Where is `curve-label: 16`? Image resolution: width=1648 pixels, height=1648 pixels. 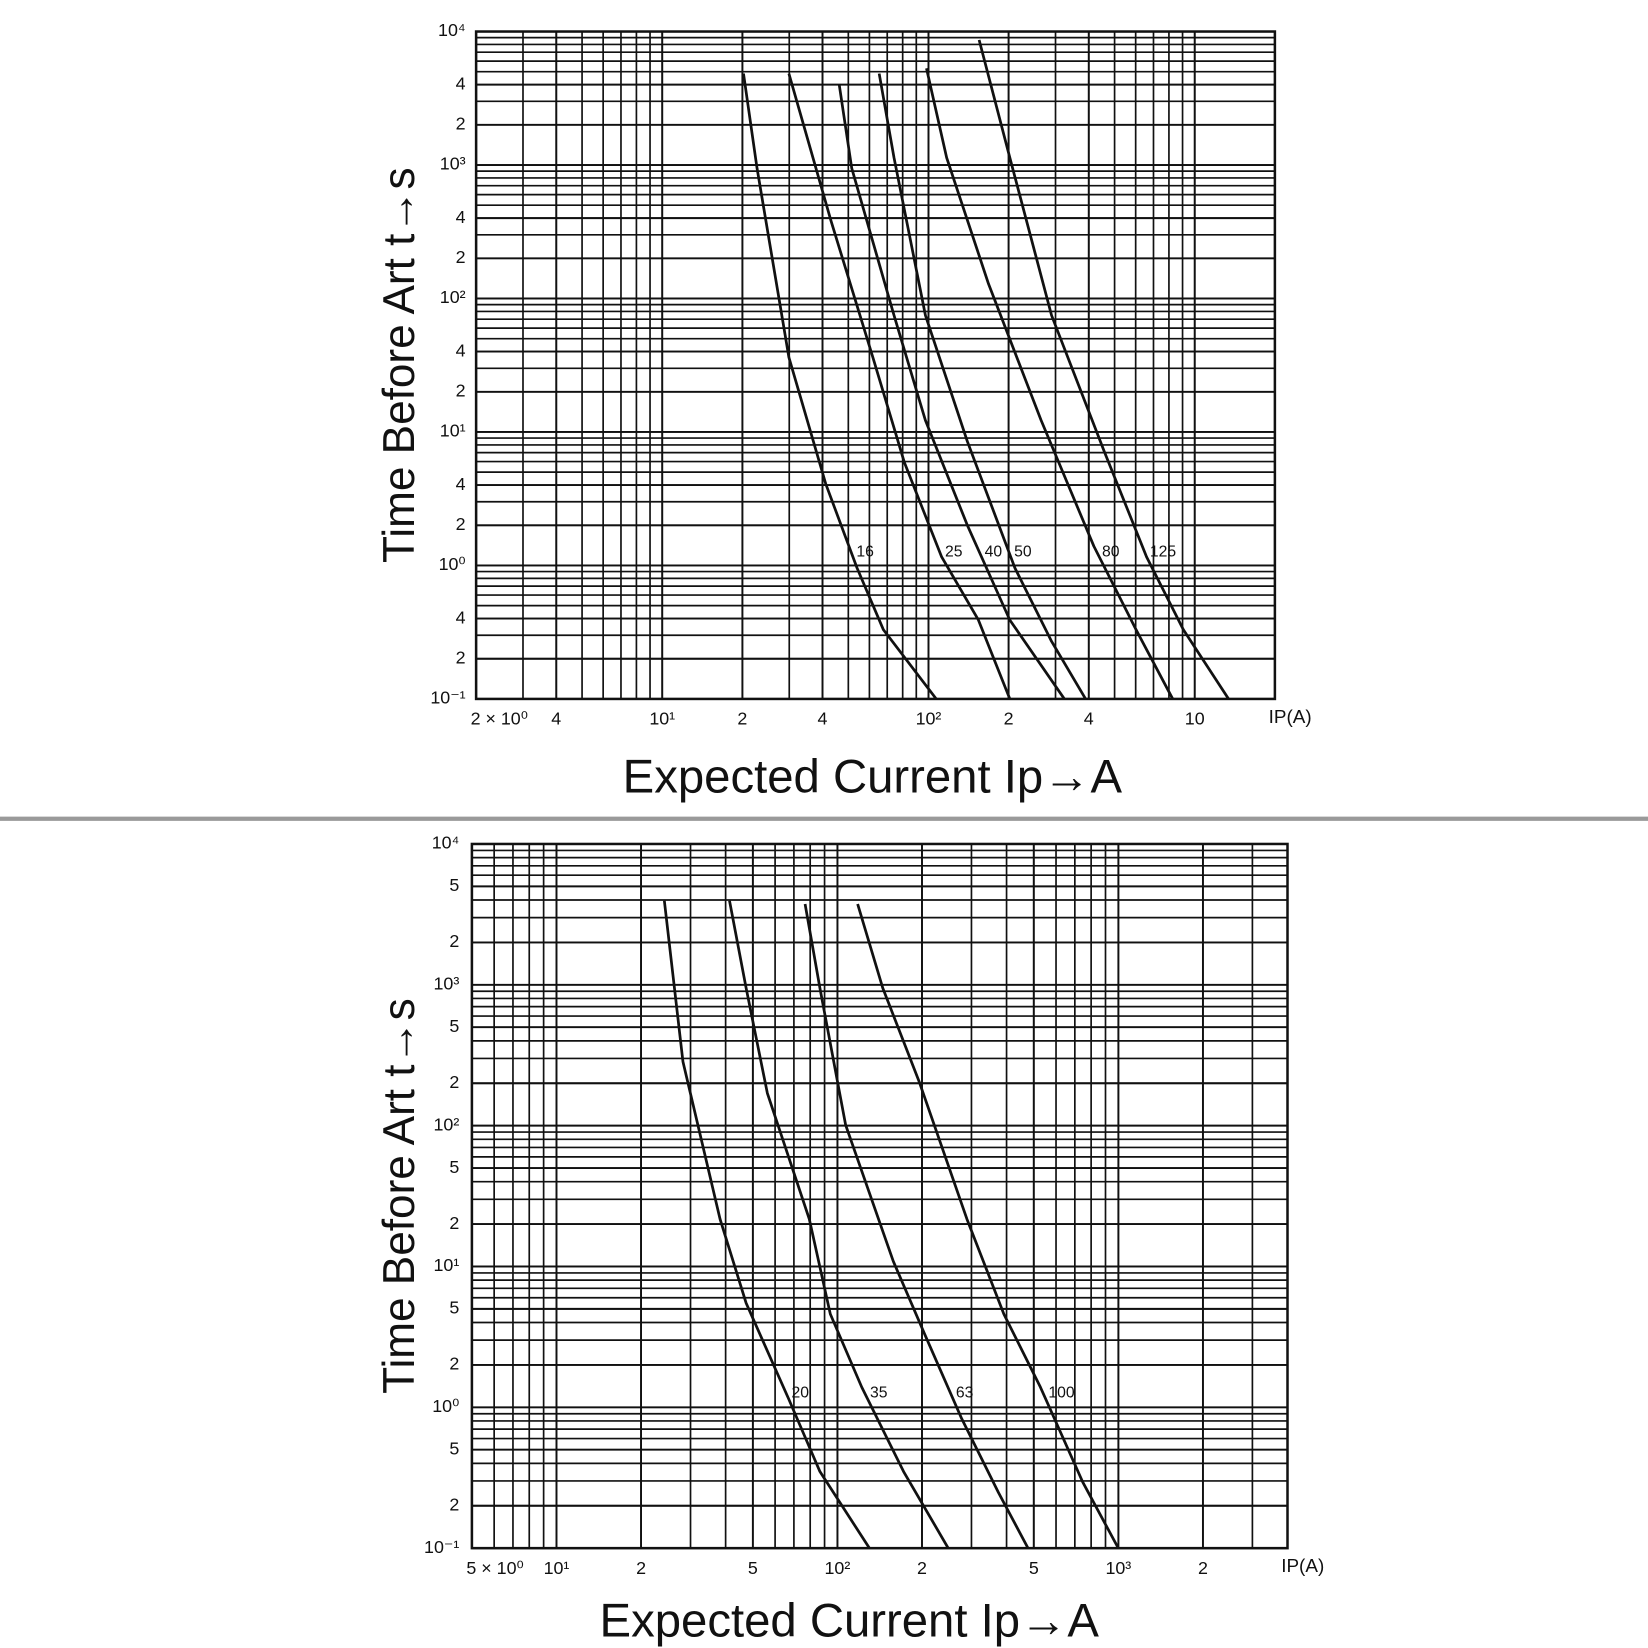
curve-label: 16 is located at coordinates (865, 551).